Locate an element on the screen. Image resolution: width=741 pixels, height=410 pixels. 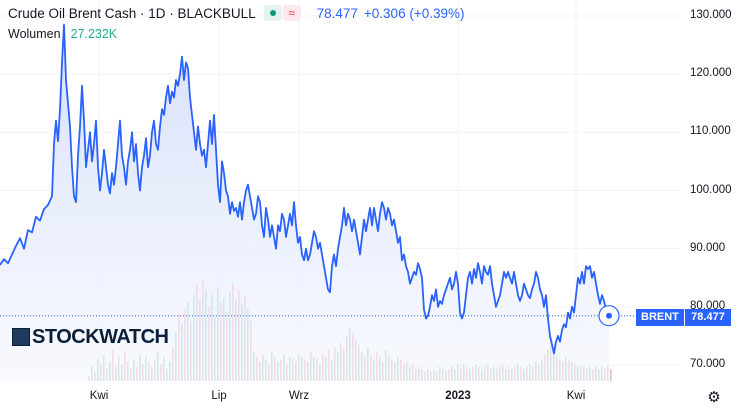
symbol-badge: BRENT is located at coordinates (660, 317).